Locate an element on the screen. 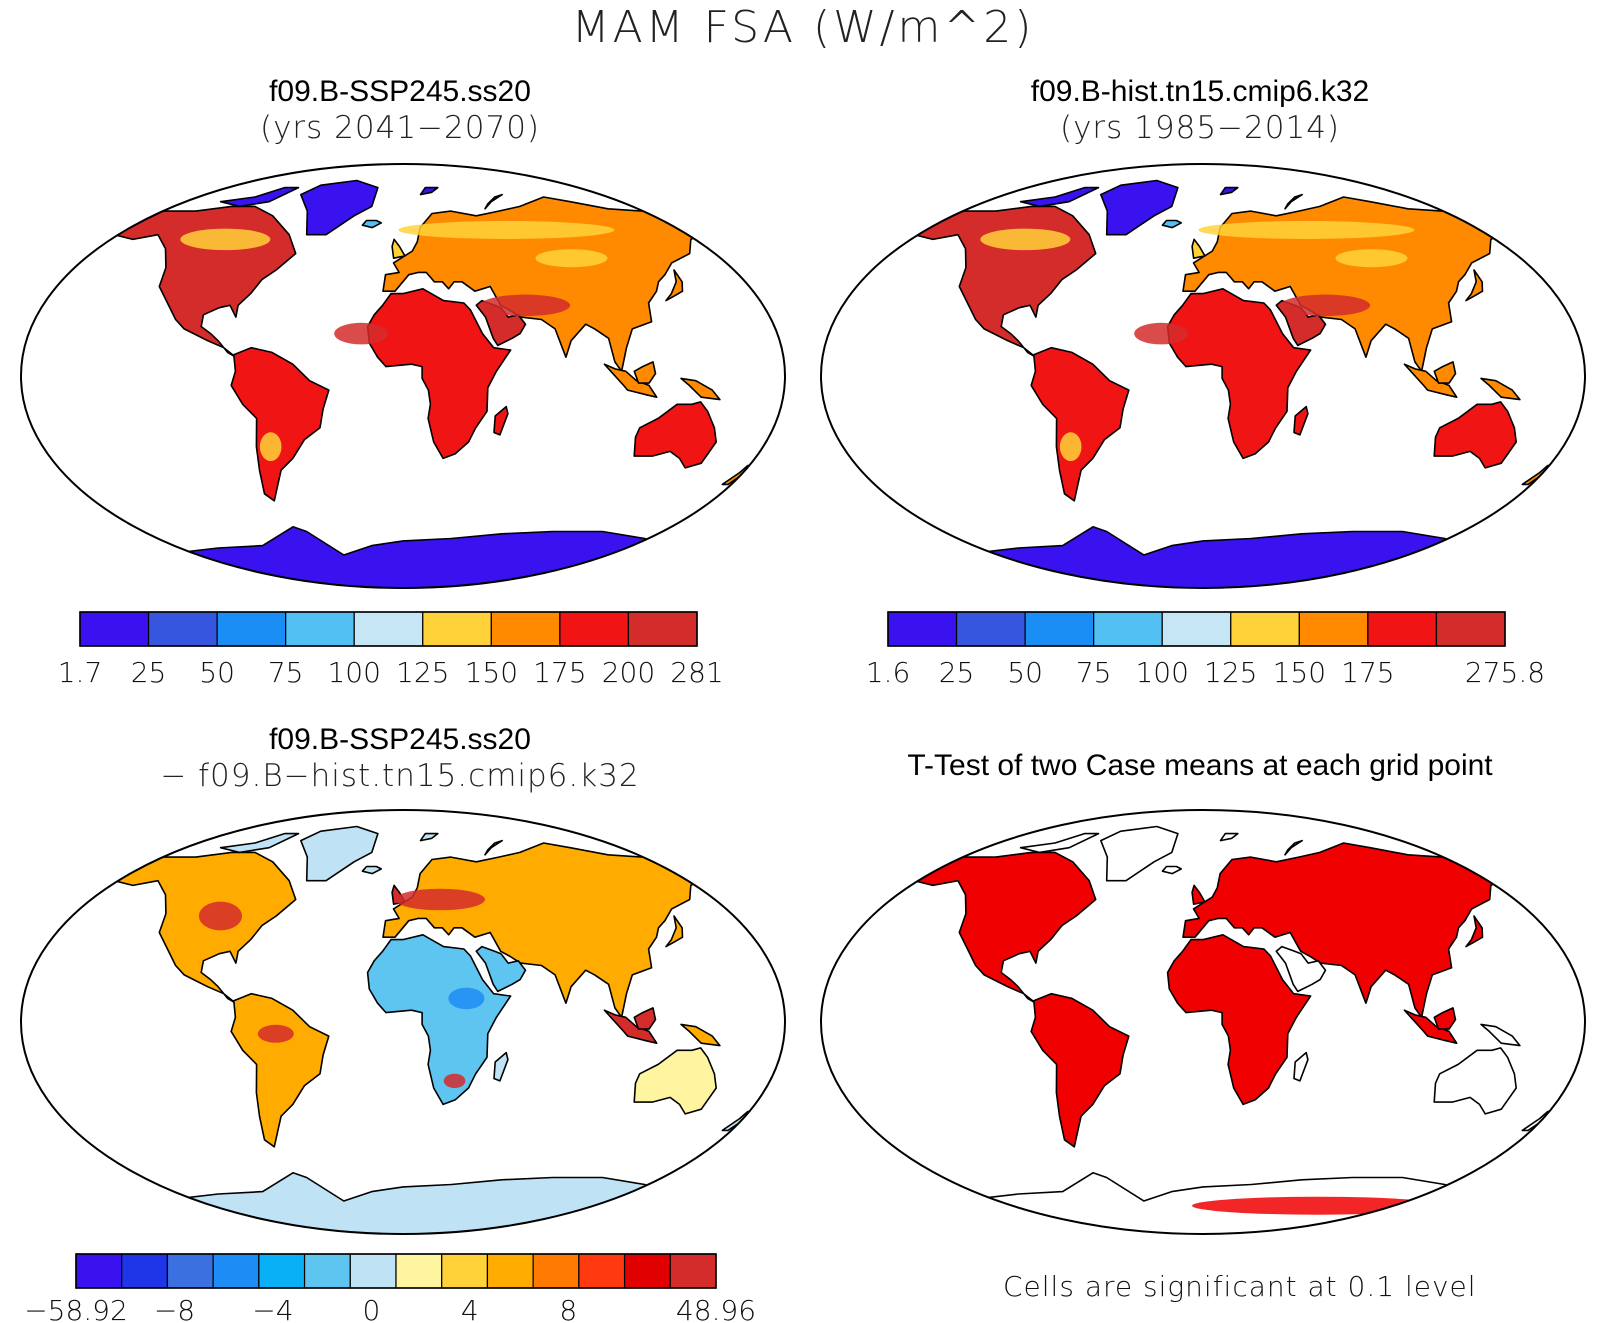 This screenshot has height=1323, width=1606. landmass-arabia is located at coordinates (1301, 969).